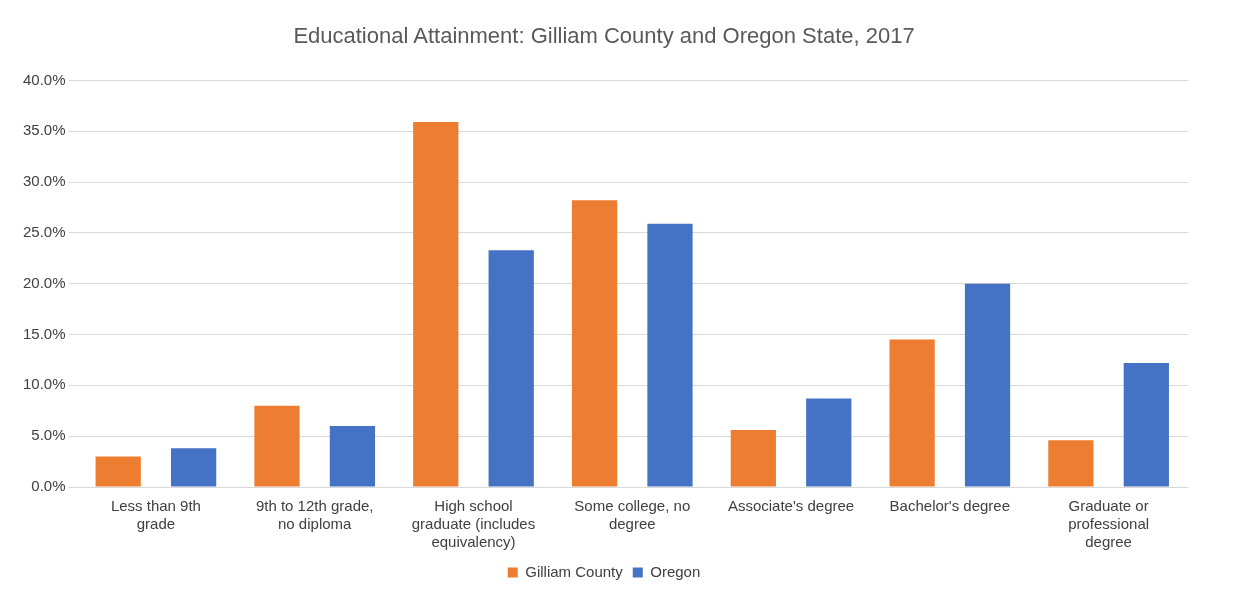 The height and width of the screenshot is (600, 1238). Describe the element at coordinates (950, 506) in the screenshot. I see `x-tick-label: Bachelor's degree` at that location.